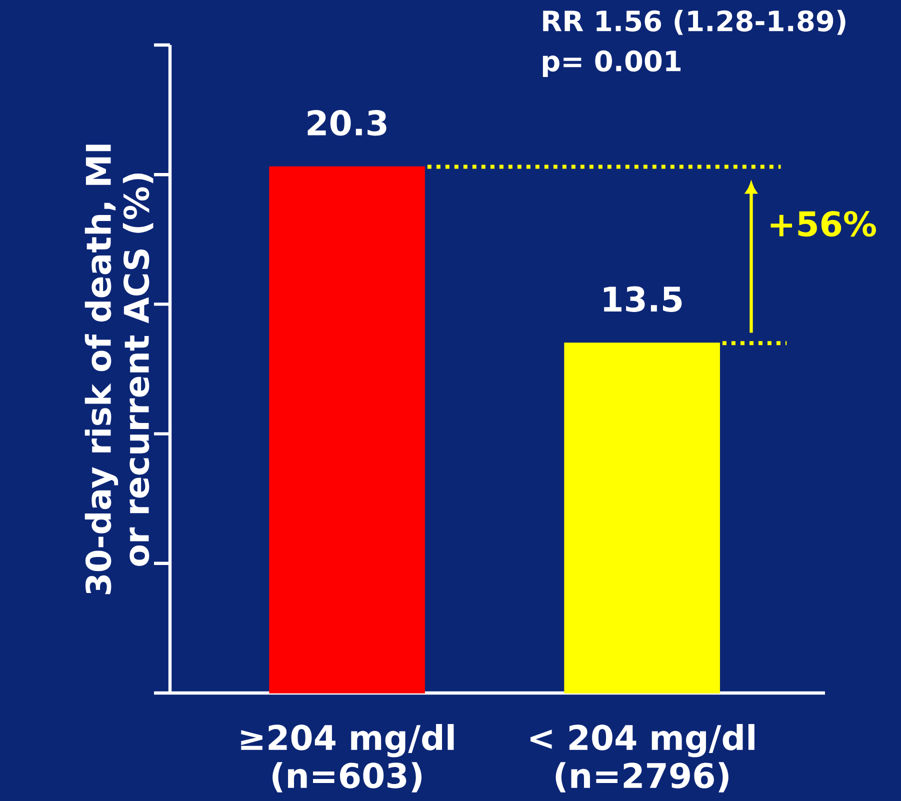  What do you see at coordinates (694, 22) in the screenshot?
I see `text: RR 1.56 (1.28-1.89)` at bounding box center [694, 22].